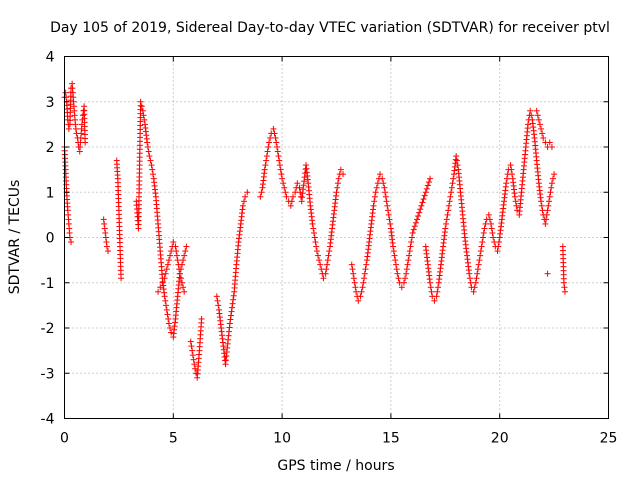 This screenshot has width=640, height=480. Describe the element at coordinates (173, 439) in the screenshot. I see `x-tick-label: 5` at that location.